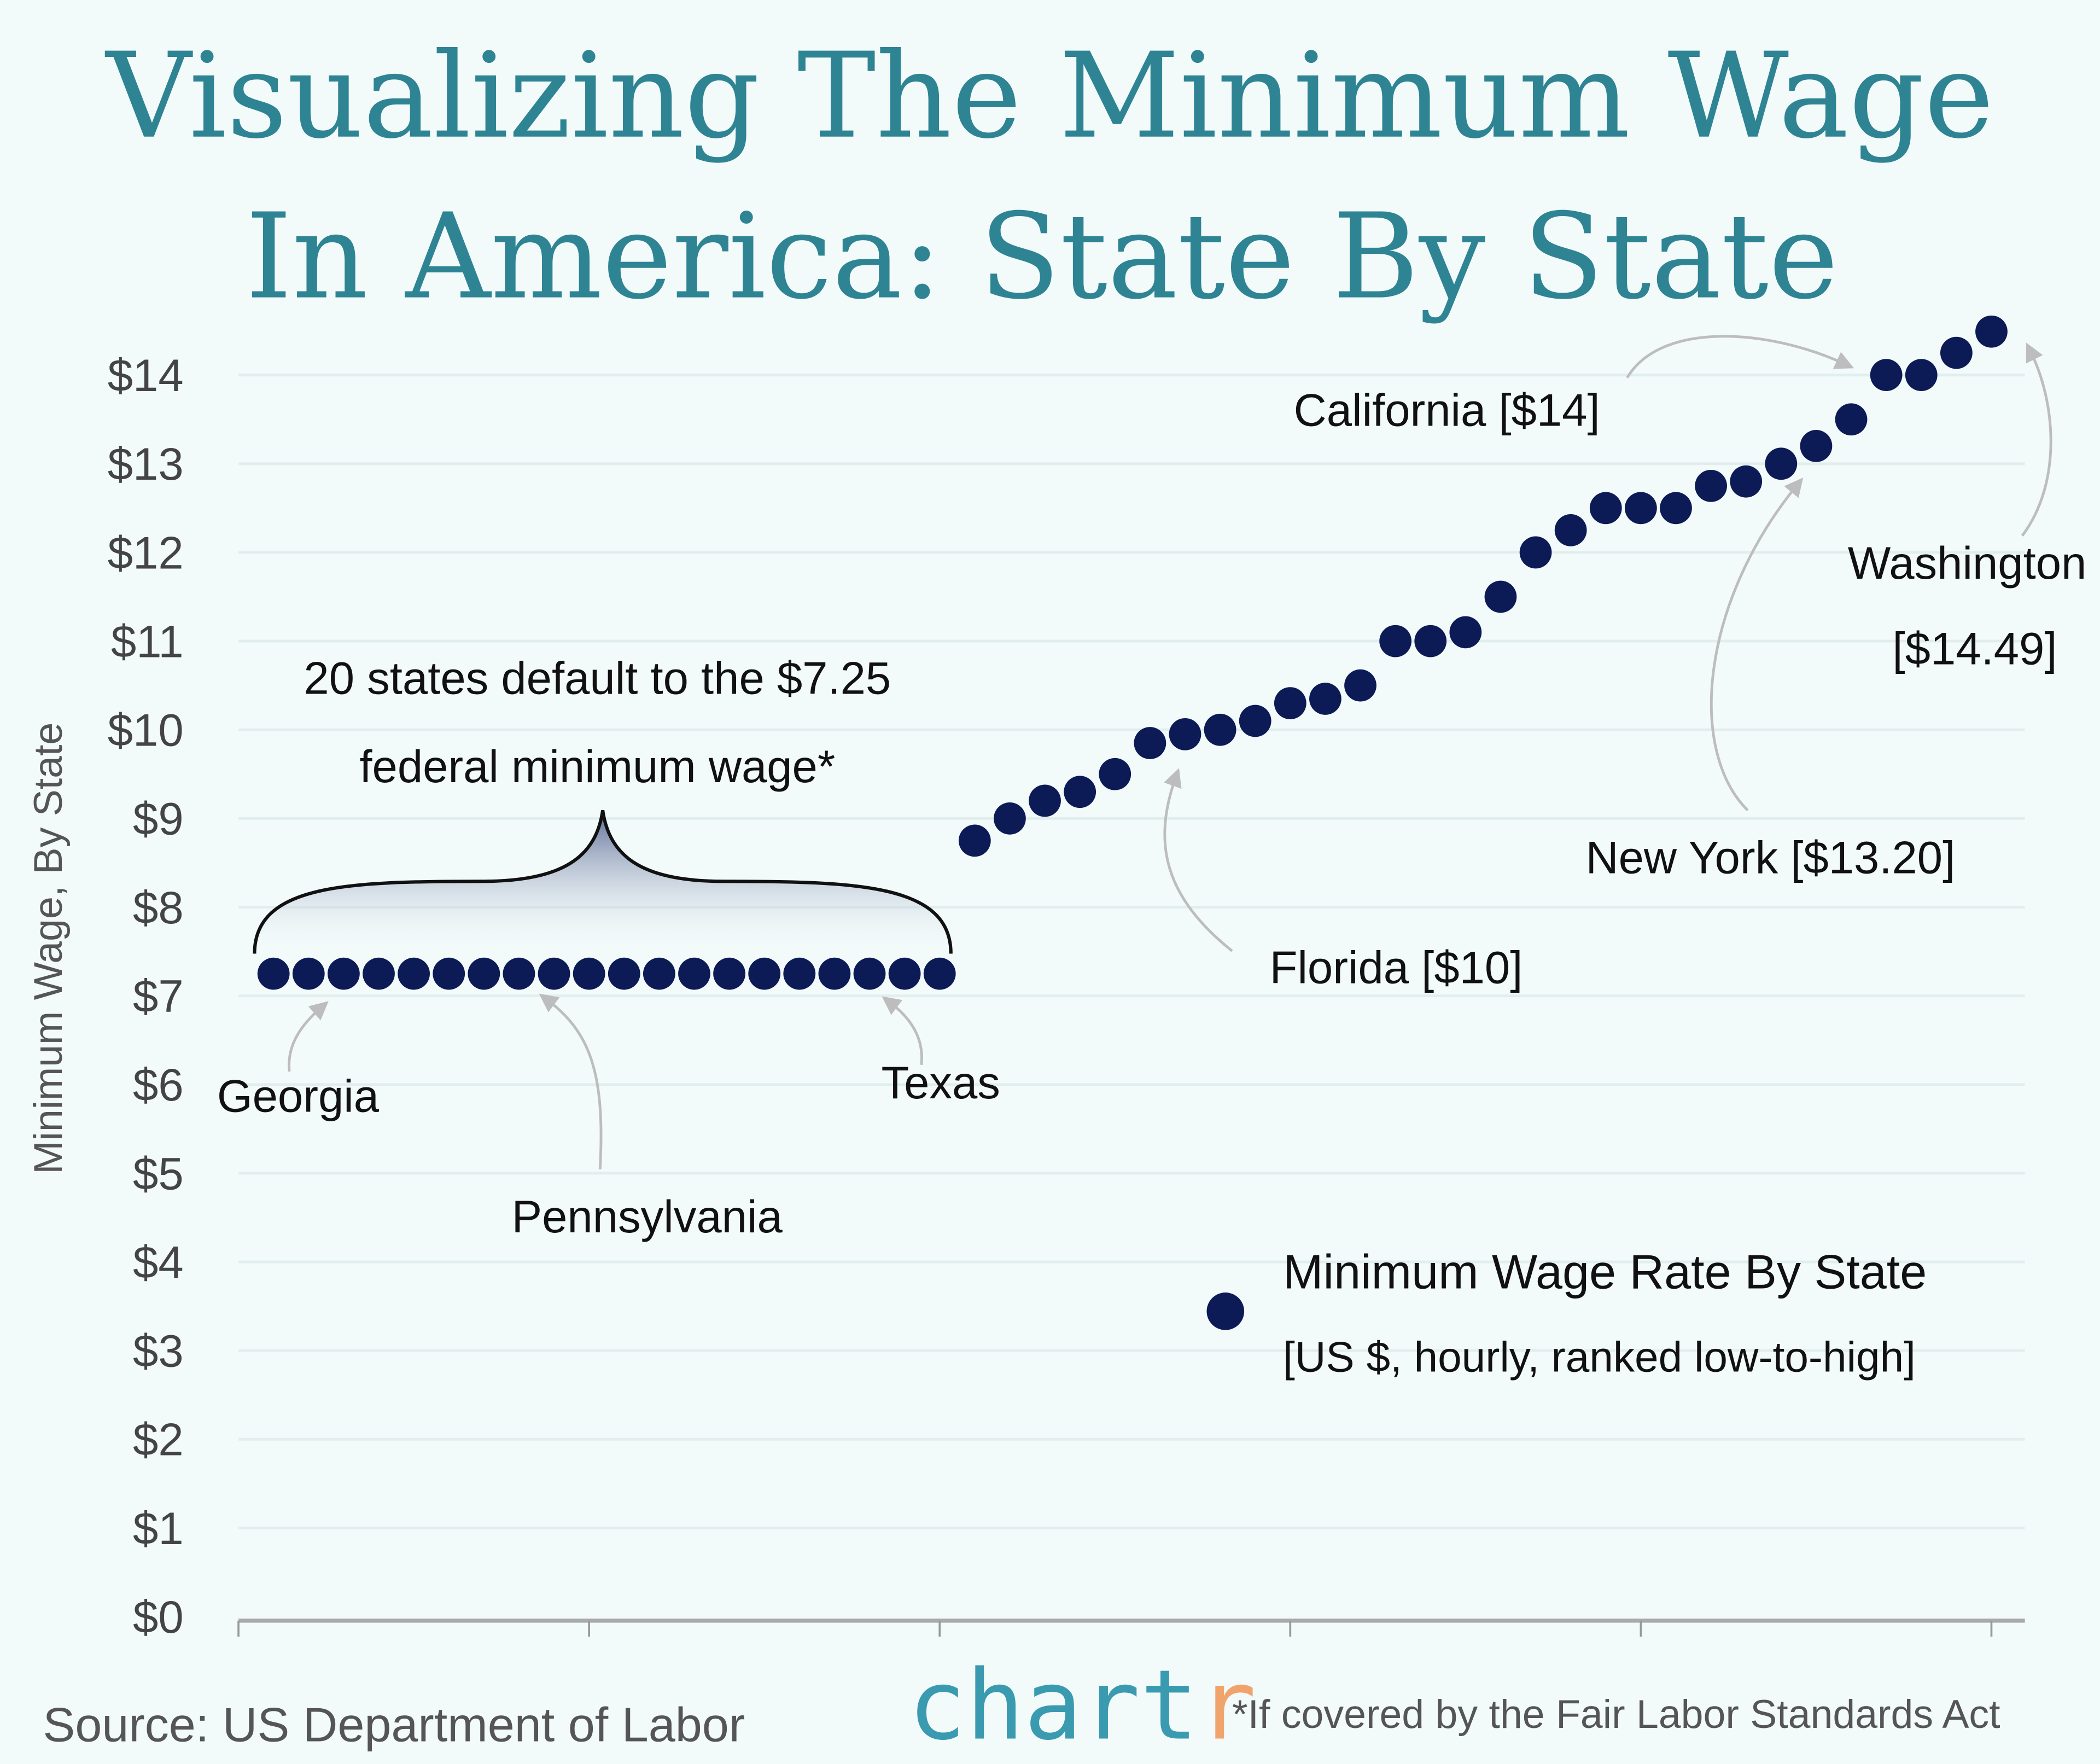 Image resolution: width=2100 pixels, height=1764 pixels. What do you see at coordinates (1225, 1311) in the screenshot?
I see `legend-dot` at bounding box center [1225, 1311].